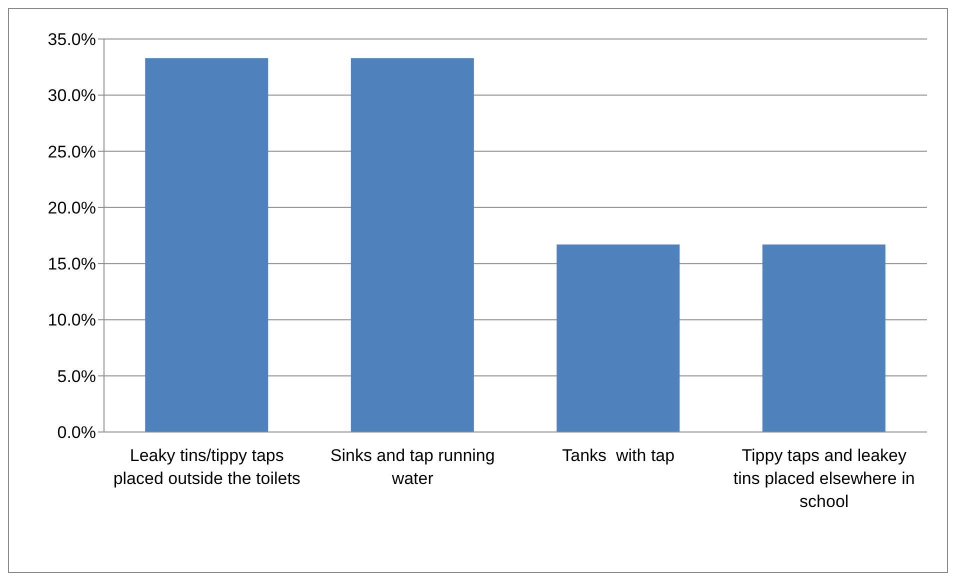 This screenshot has height=581, width=956. I want to click on x-tick-label: Leaky tins/tippy taps placed outside the toilets, so click(207, 467).